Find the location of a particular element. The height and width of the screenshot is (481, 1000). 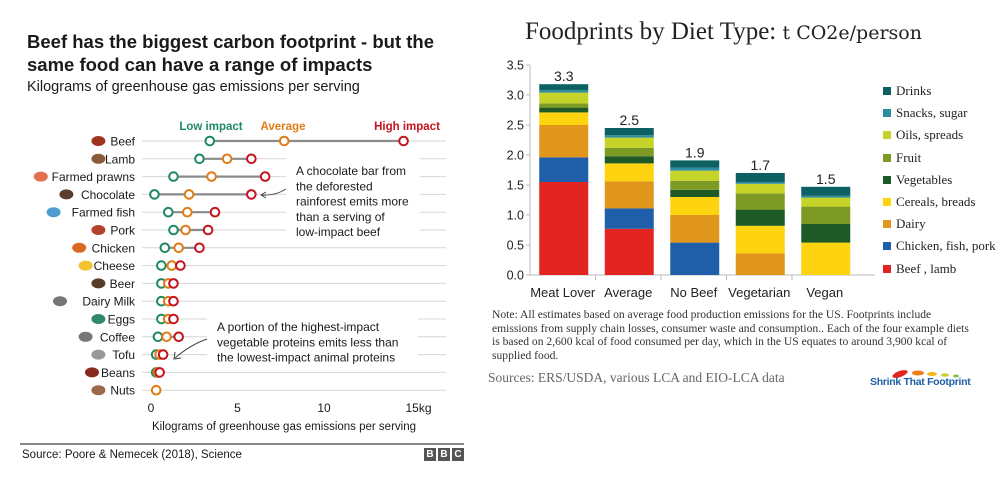

legend-item: Vegetables is located at coordinates (939, 180).